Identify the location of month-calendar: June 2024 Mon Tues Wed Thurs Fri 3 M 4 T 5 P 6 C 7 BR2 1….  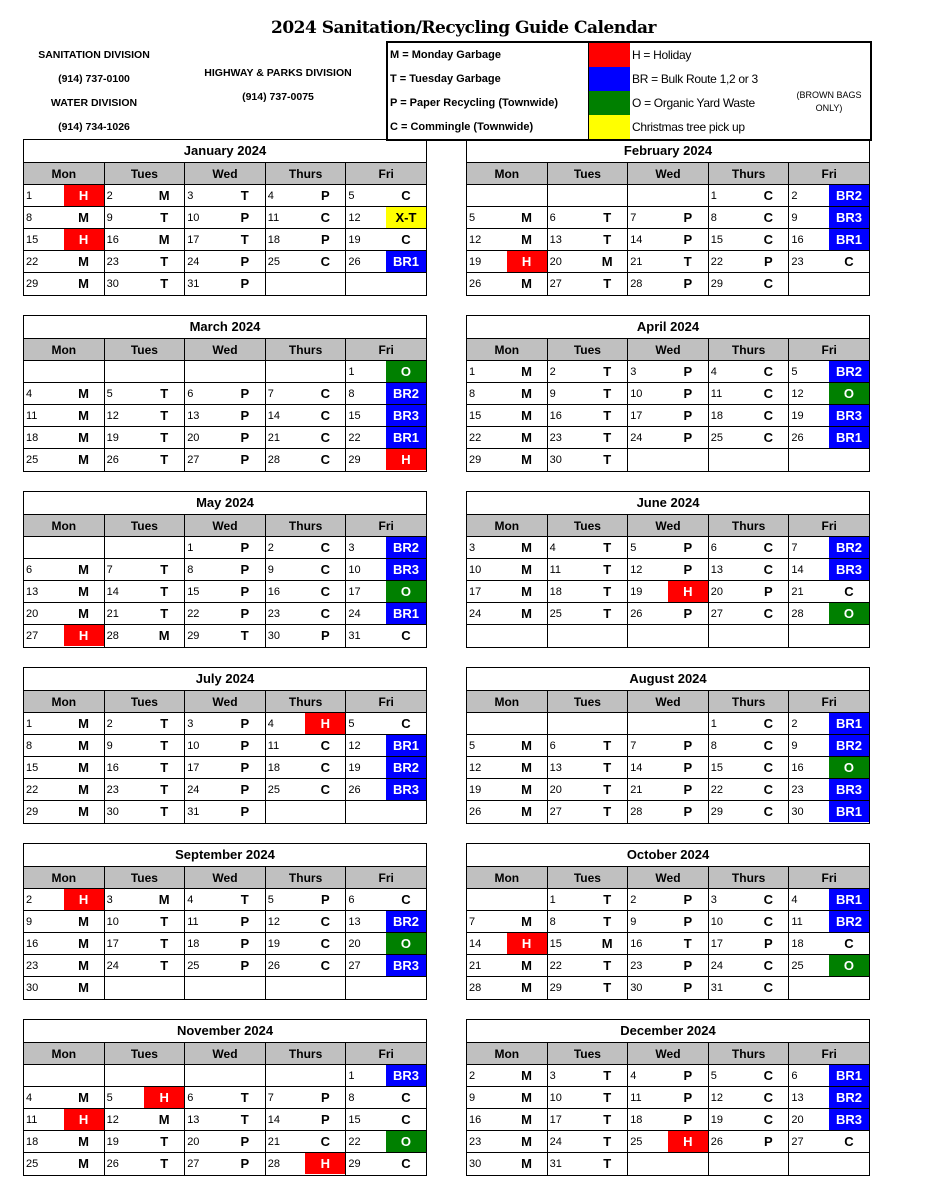
(668, 569).